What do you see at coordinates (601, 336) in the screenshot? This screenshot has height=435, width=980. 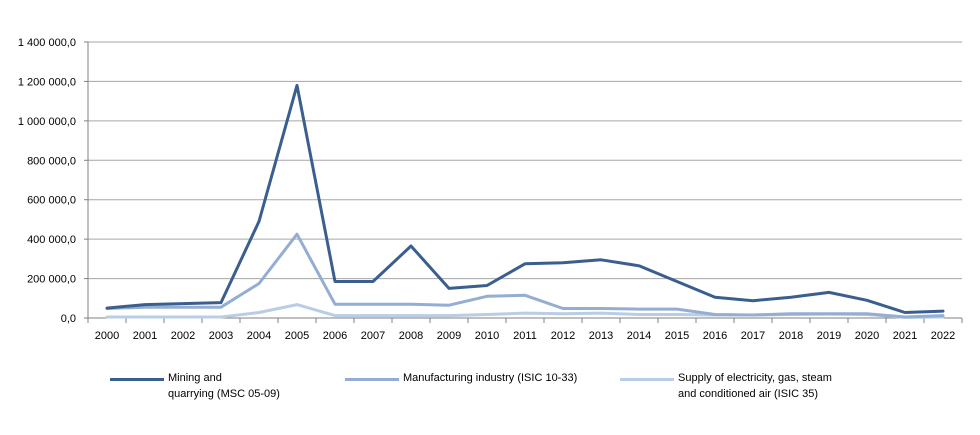 I see `x-tick-label: 2013` at bounding box center [601, 336].